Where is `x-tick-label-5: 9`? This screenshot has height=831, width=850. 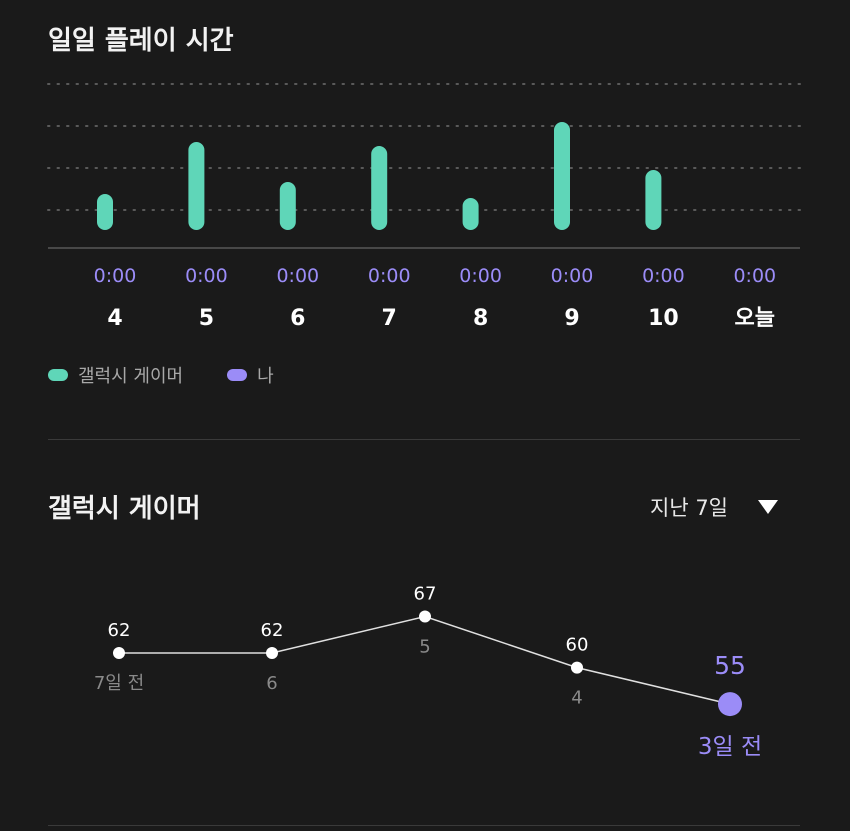
x-tick-label-5: 9 is located at coordinates (571, 318).